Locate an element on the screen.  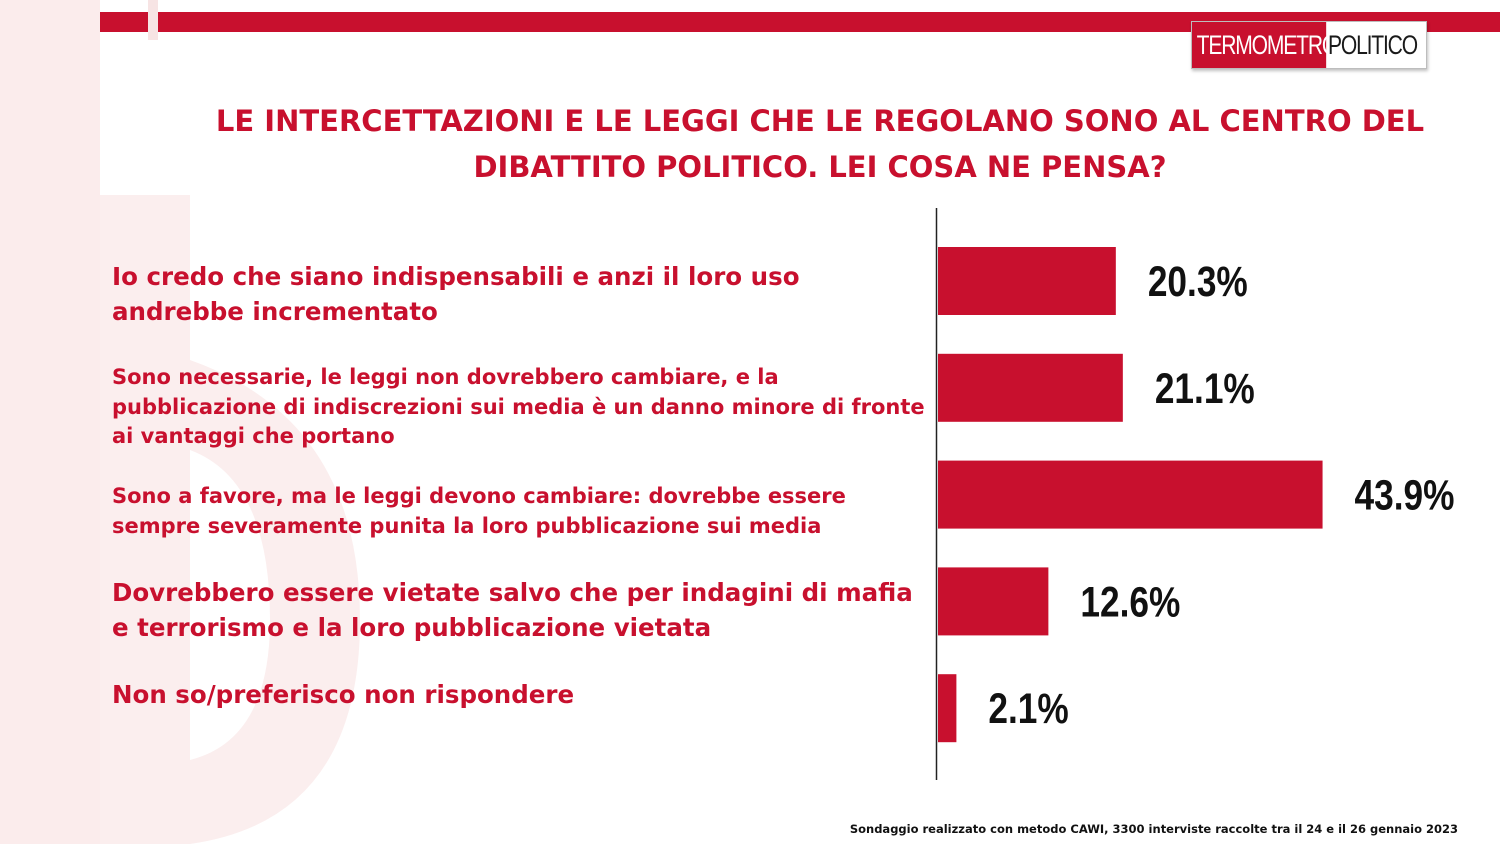
logo-part-termometro: TERMOMETRO is located at coordinates (1265, 45).